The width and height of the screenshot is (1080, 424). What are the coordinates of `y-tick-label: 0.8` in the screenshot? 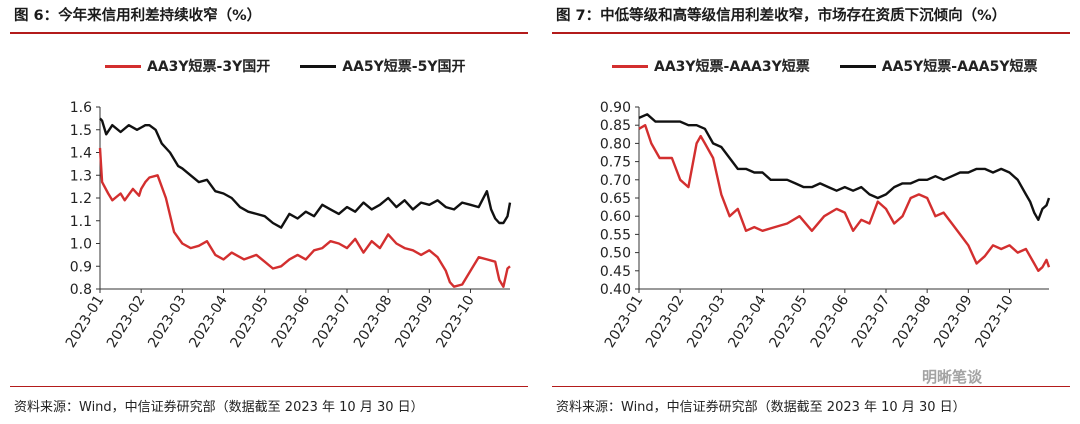 It's located at (81, 290).